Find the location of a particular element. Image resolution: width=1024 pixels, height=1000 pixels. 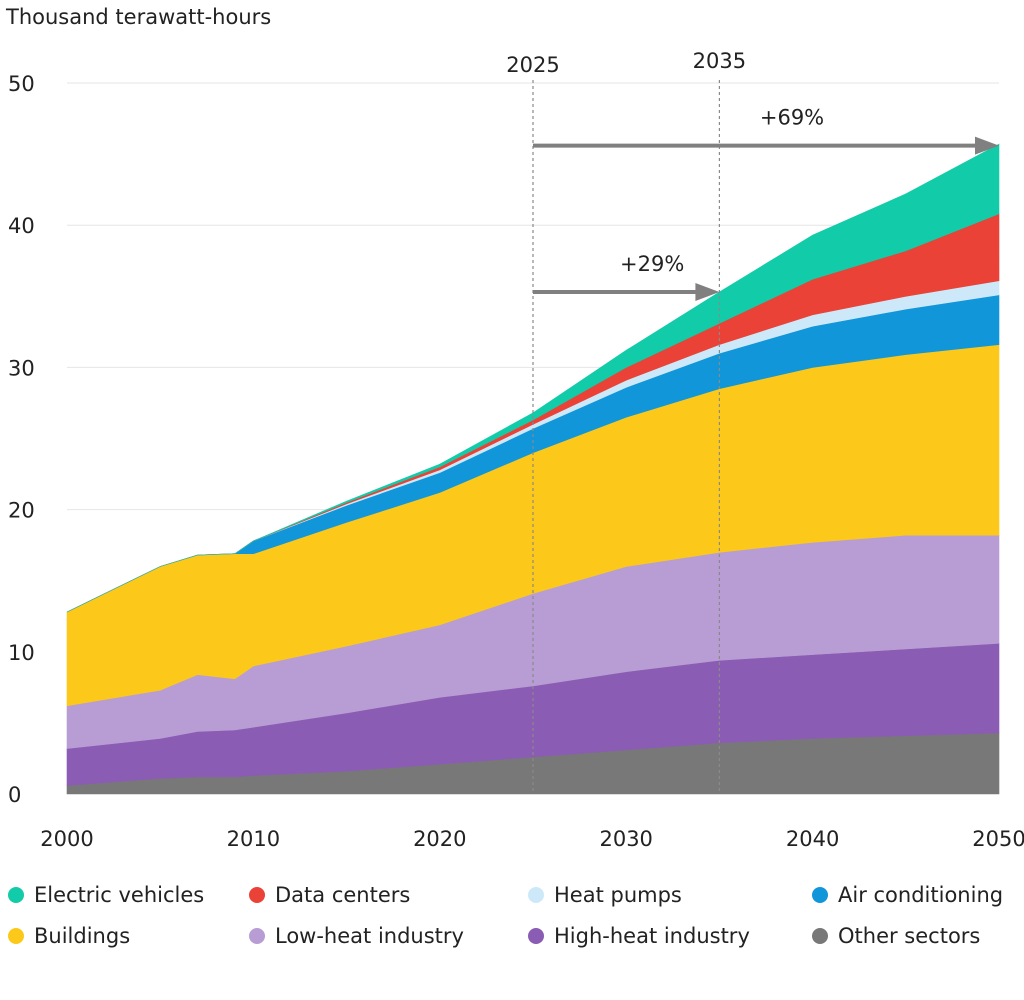

x-axis-ticks: 2000 2010 2020 2030 2040 2050 is located at coordinates (532, 839).